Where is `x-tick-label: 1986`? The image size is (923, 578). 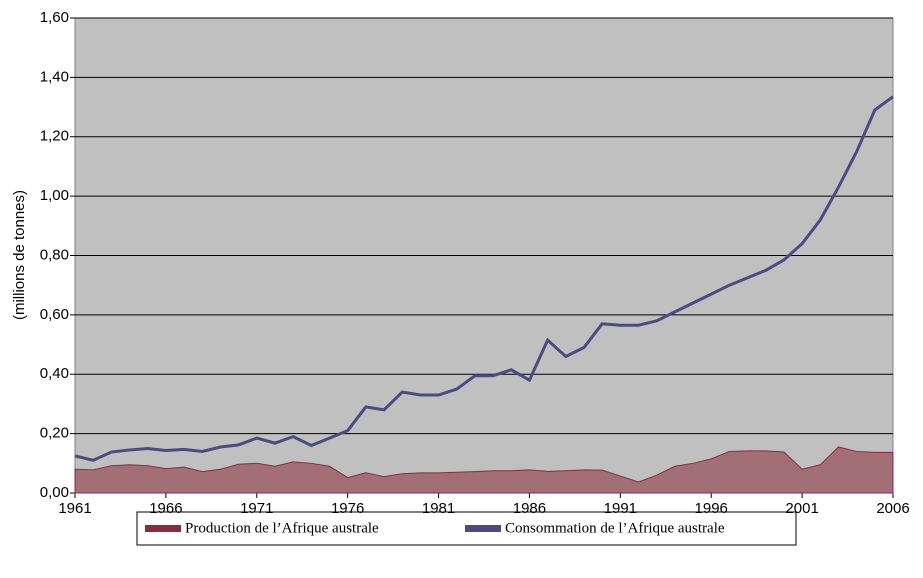 x-tick-label: 1986 is located at coordinates (529, 508).